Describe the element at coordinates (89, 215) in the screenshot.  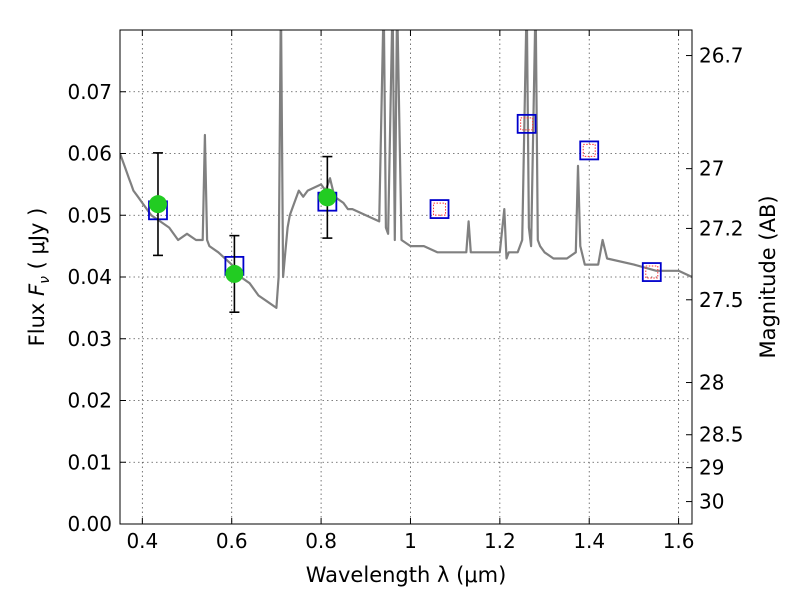
I see `y-tick-label: 0.05` at that location.